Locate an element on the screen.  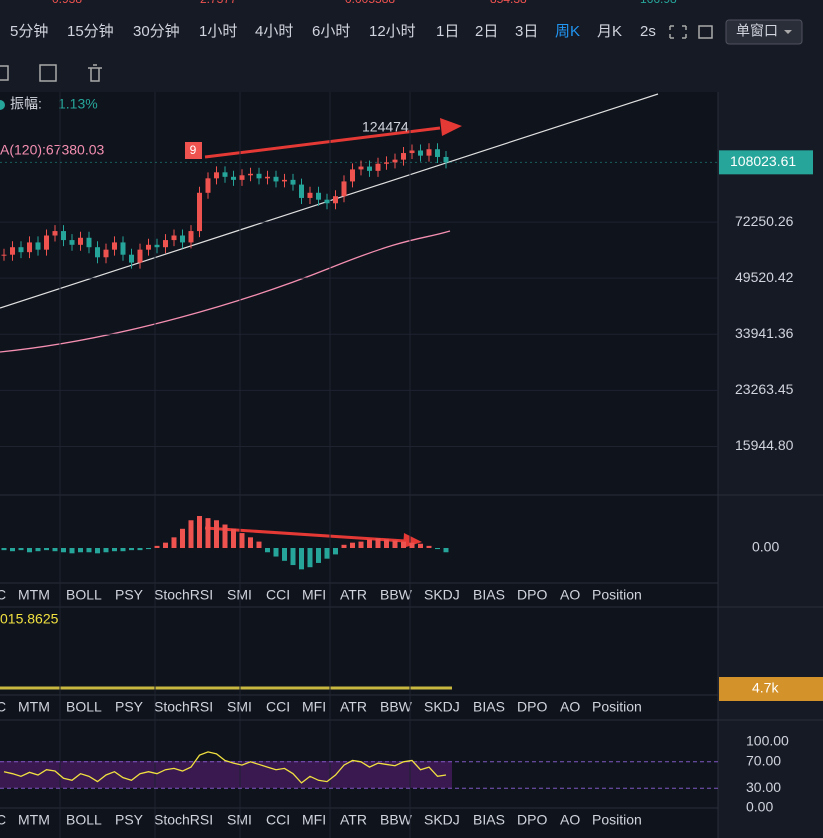
interval-tab: 15分钟 is located at coordinates (90, 31).